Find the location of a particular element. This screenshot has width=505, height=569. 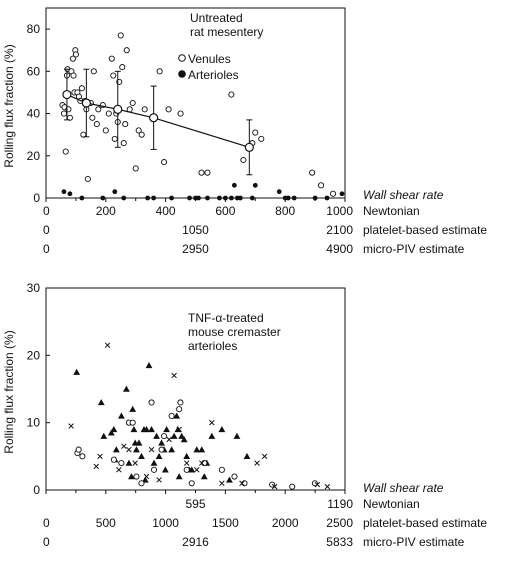

bottom-annotation-line-1: TNF-α-treated is located at coordinates (226, 318).